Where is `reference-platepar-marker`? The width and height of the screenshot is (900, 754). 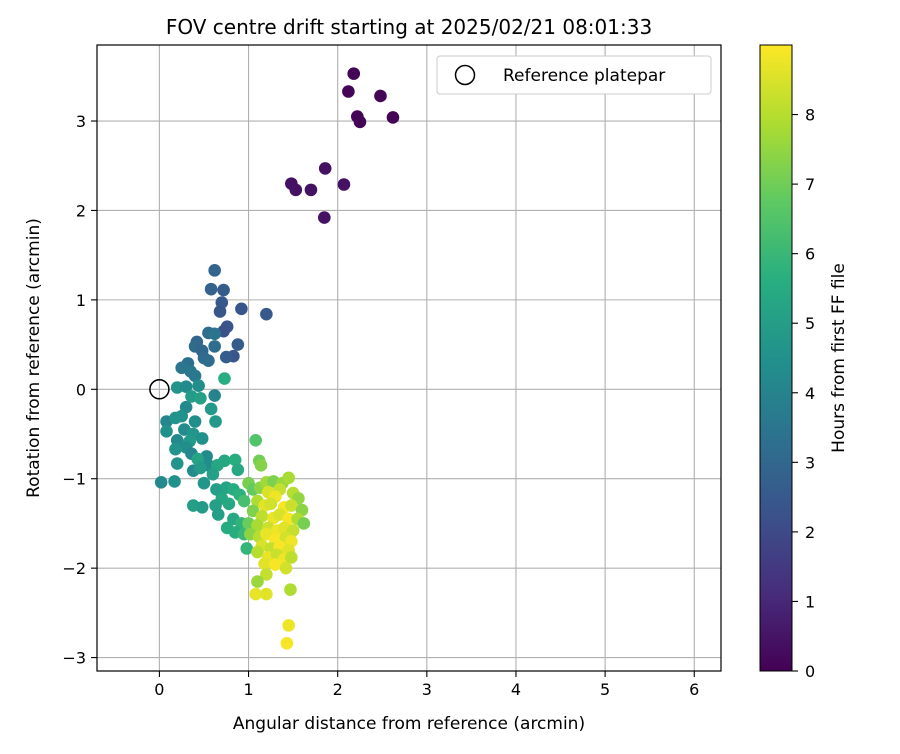 reference-platepar-marker is located at coordinates (159, 389).